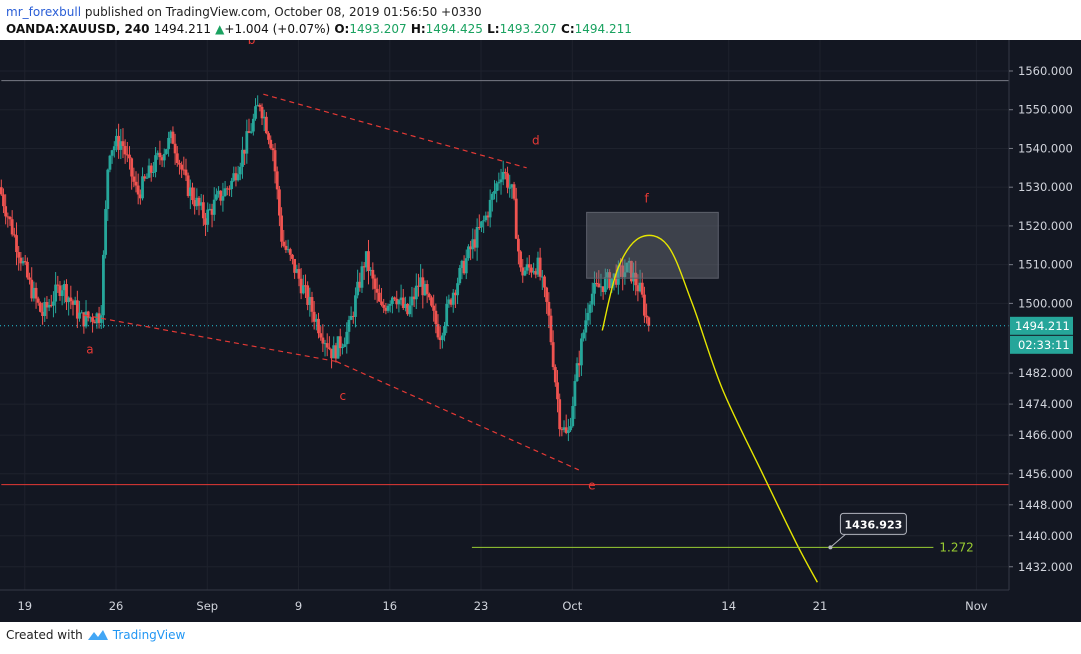 The image size is (1081, 654). I want to click on price-tick-label: 1530.000, so click(1045, 187).